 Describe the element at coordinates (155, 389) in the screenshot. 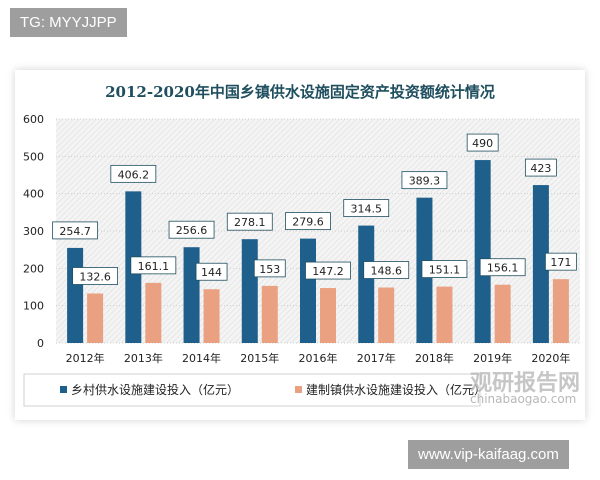

I see `legend-label-rural: 乡村供水设施建设投入（亿元）` at that location.